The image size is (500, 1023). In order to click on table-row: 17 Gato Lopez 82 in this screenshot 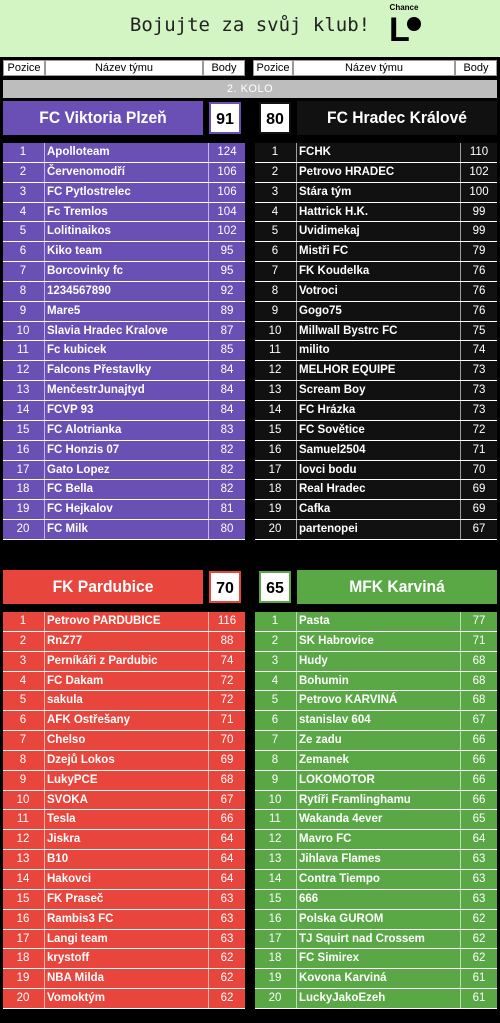, I will do `click(124, 470)`.